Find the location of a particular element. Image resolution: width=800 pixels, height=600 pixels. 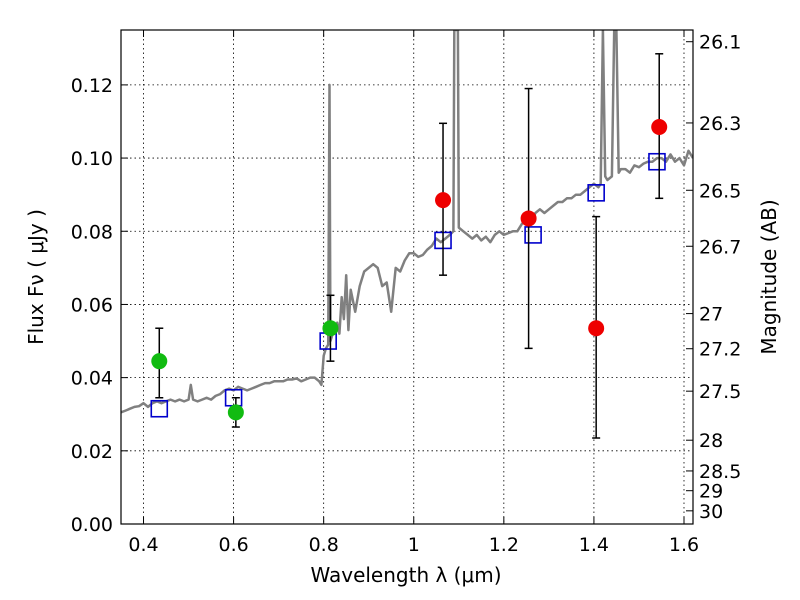

right-tick-label: 26.3 is located at coordinates (720, 124).